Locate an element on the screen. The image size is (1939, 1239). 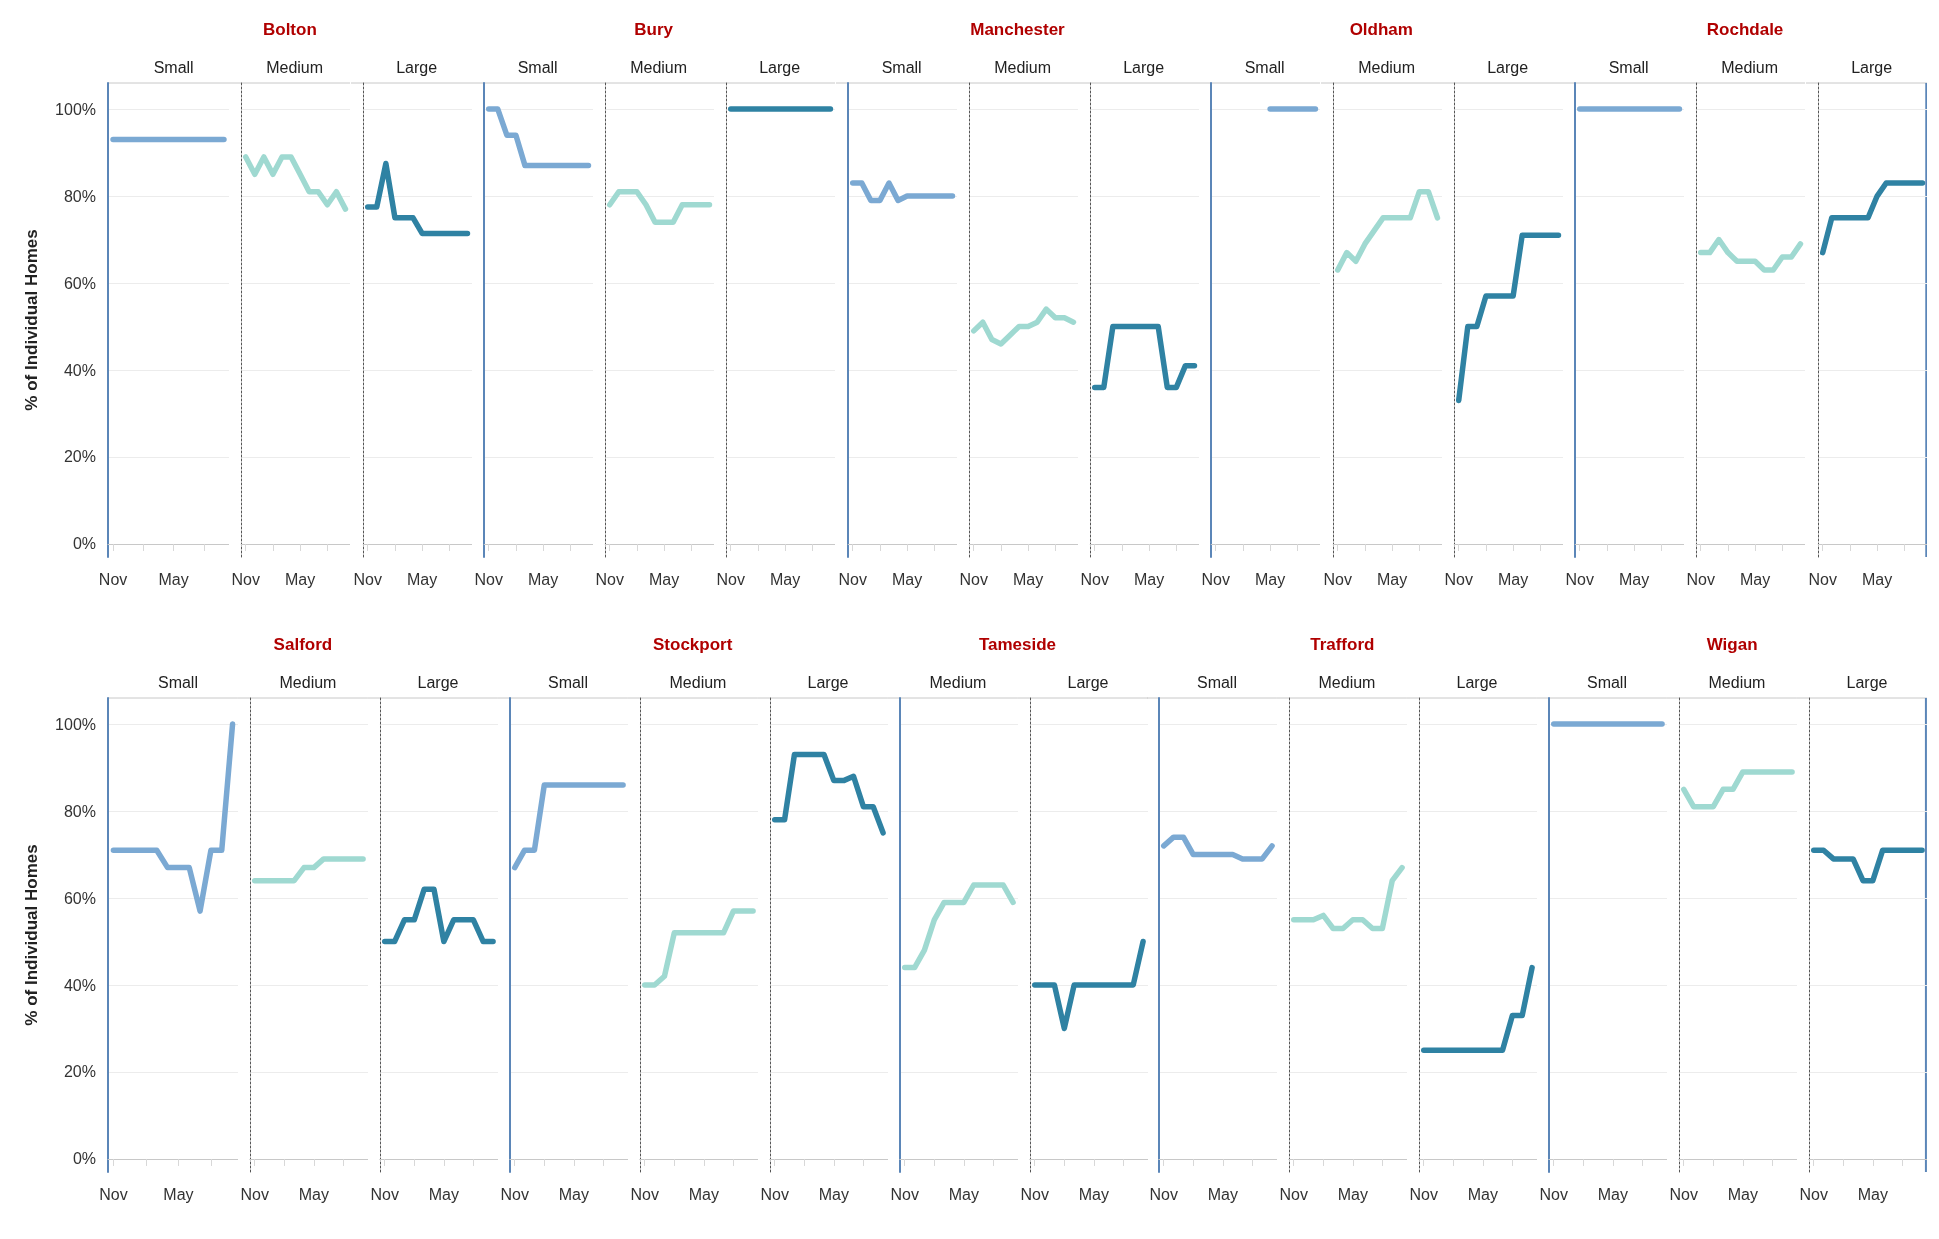
chart-title: Bury is located at coordinates (654, 30).